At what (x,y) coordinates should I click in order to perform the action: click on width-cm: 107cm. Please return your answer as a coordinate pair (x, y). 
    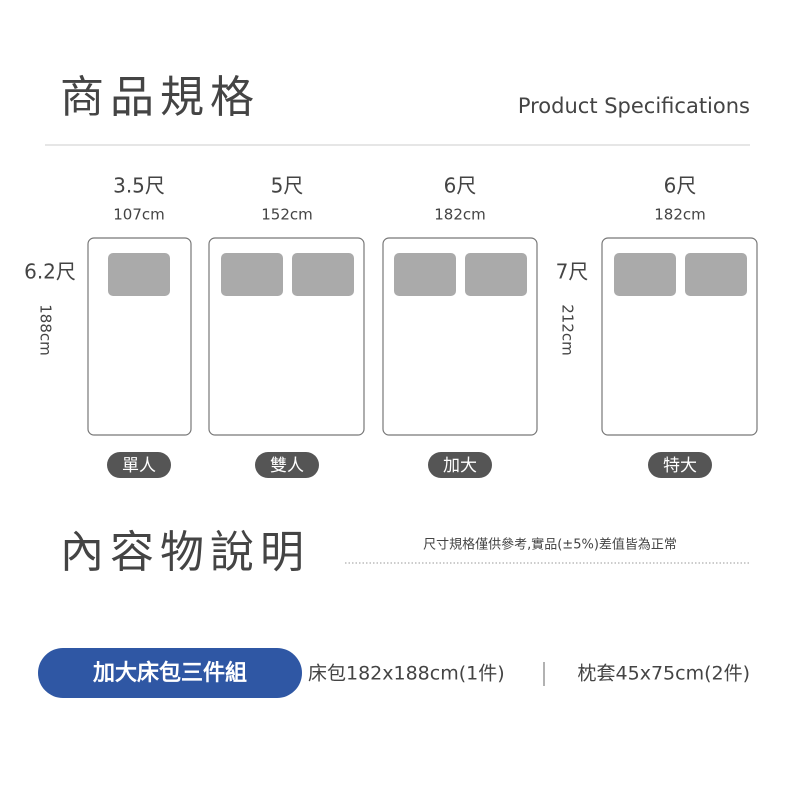
    Looking at the image, I should click on (139, 215).